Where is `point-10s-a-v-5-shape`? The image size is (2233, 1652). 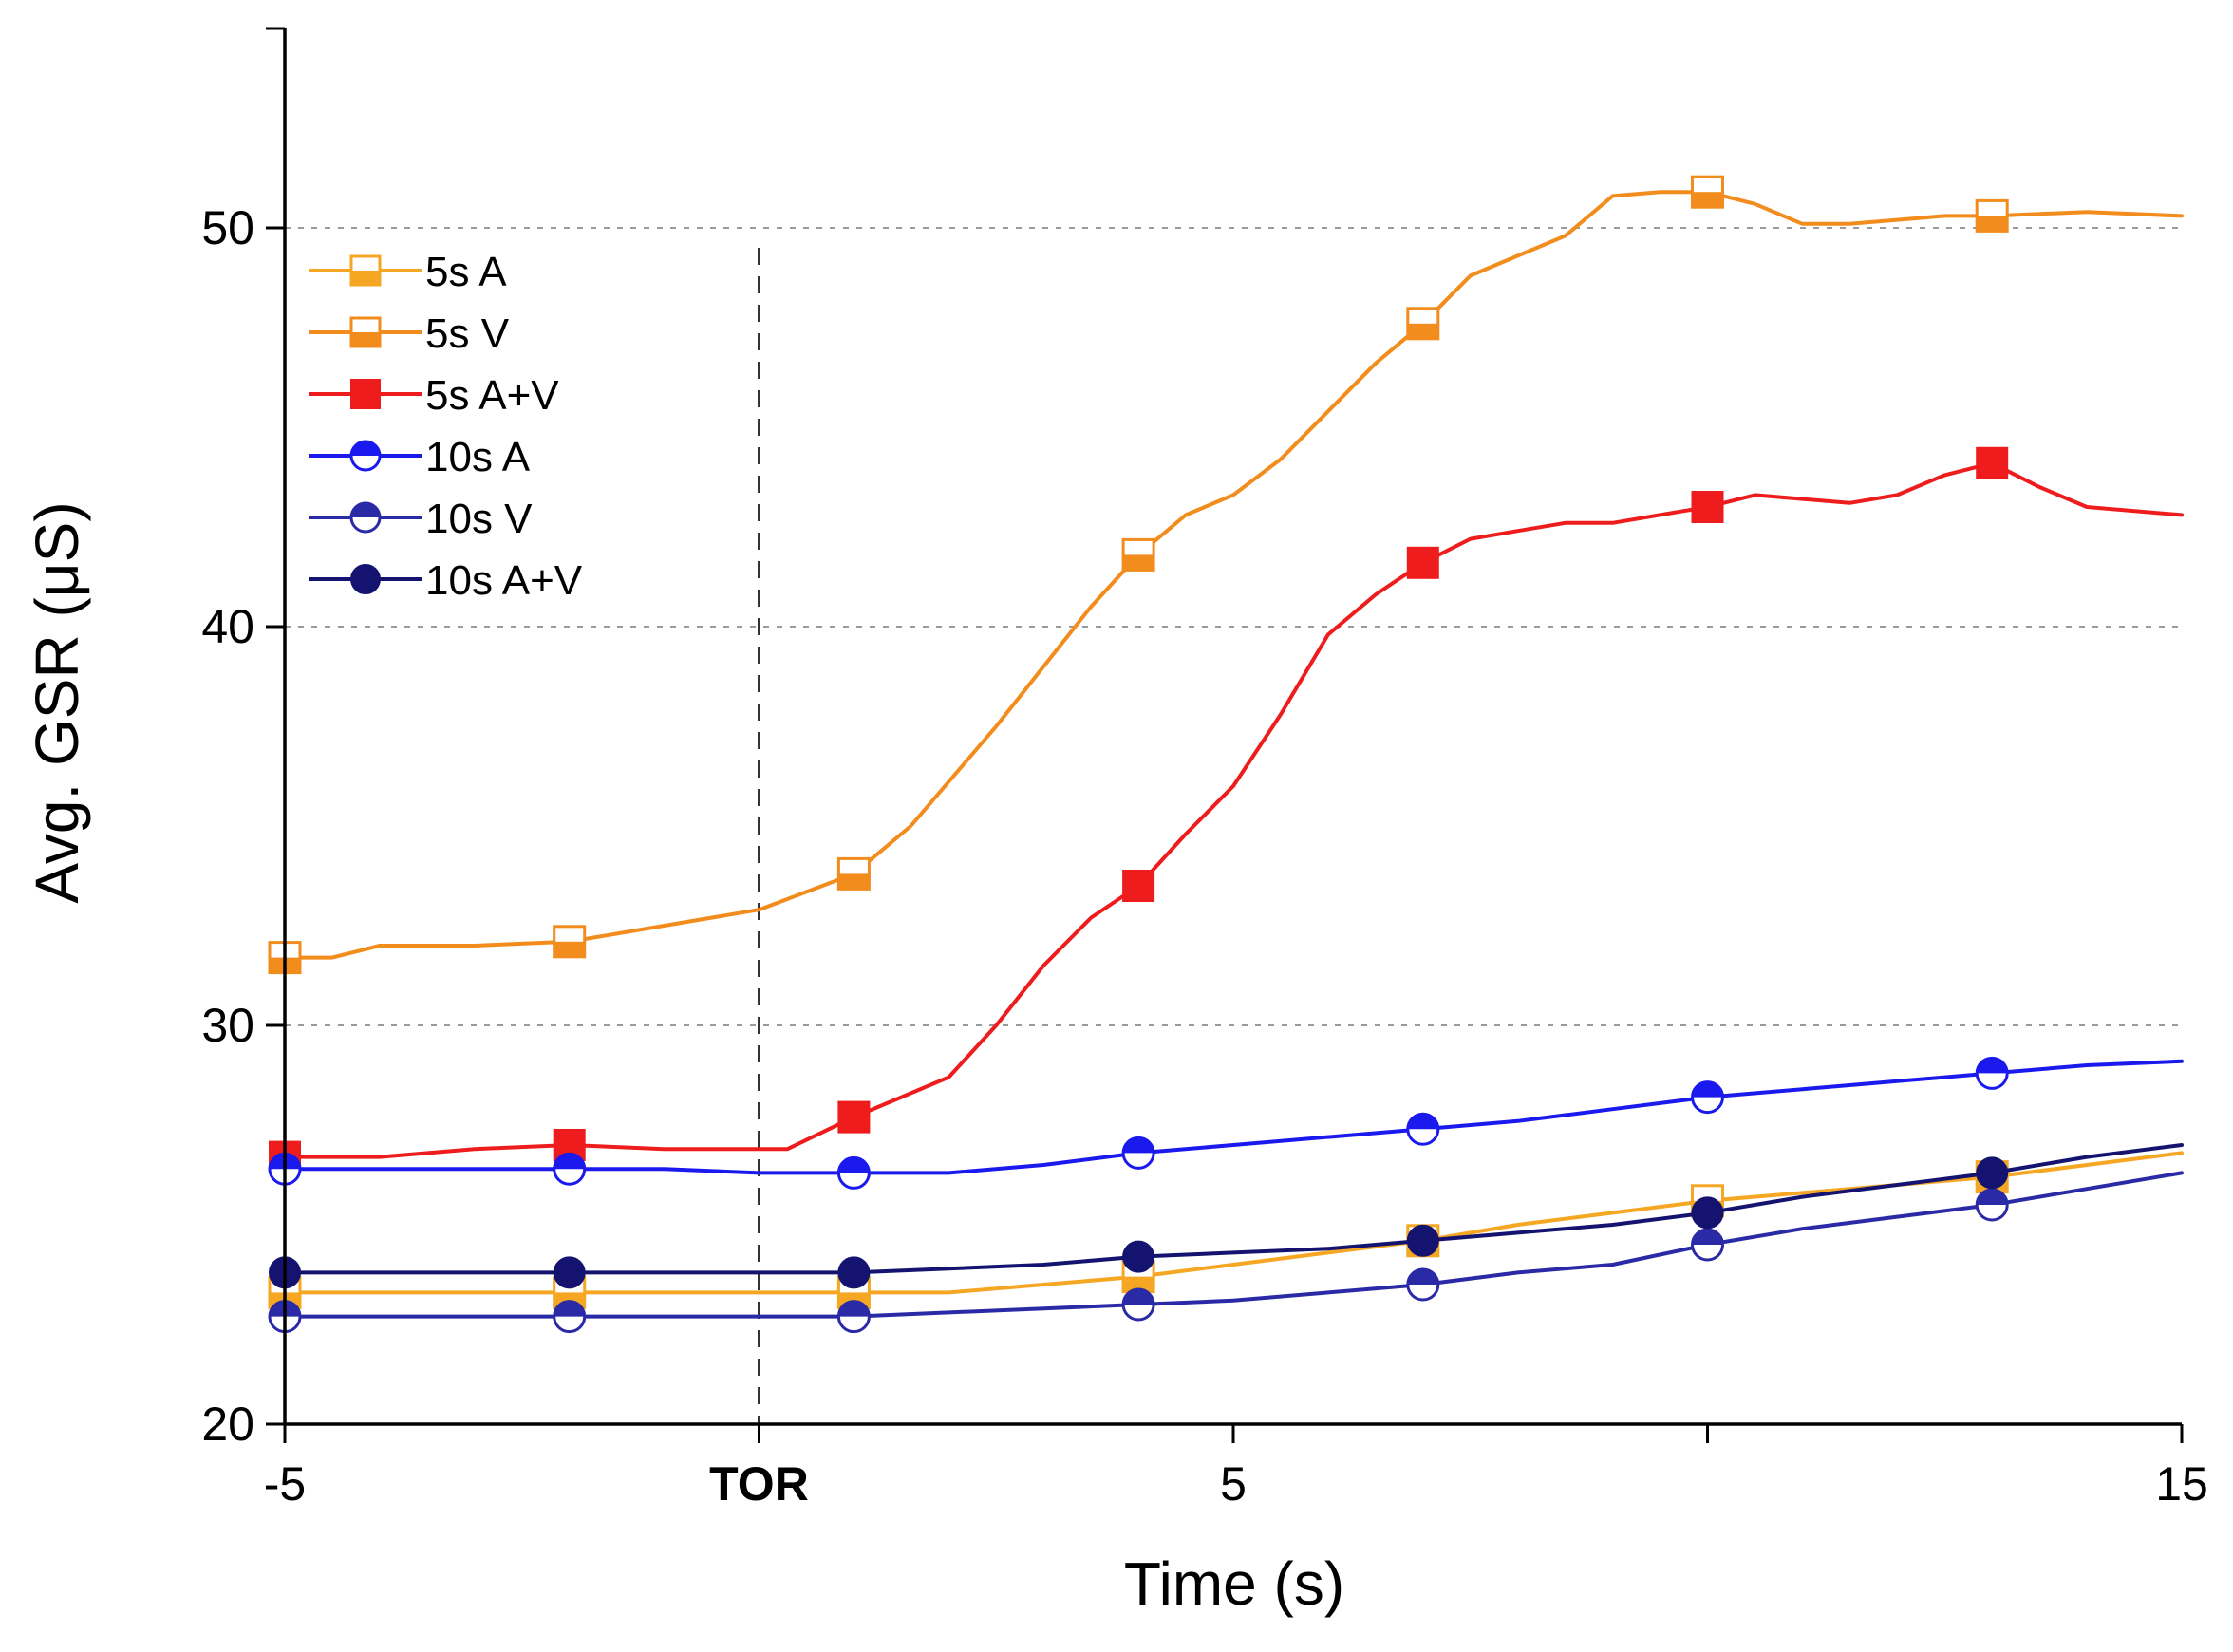 point-10s-a-v-5-shape is located at coordinates (1707, 1213).